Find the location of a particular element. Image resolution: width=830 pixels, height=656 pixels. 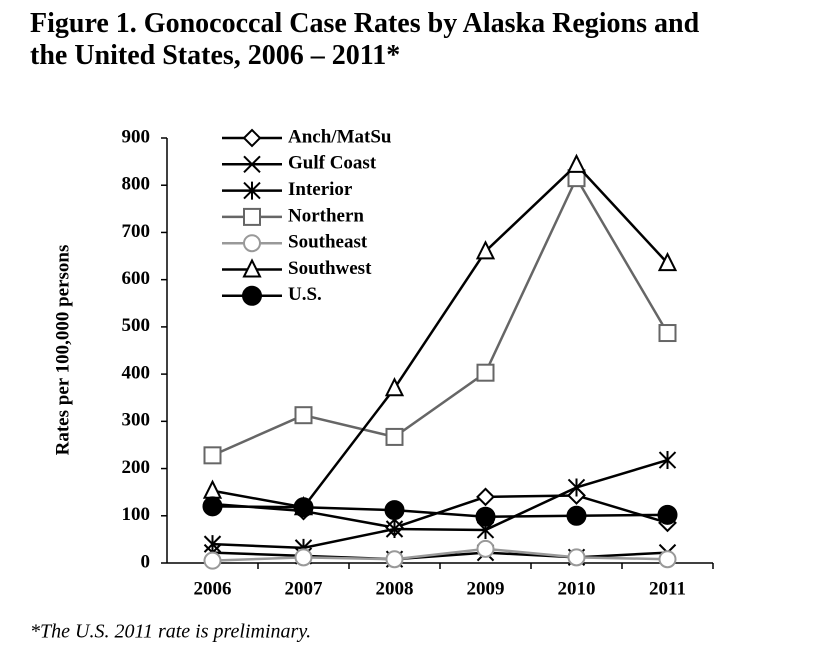

legend-label: Southwest is located at coordinates (330, 268).